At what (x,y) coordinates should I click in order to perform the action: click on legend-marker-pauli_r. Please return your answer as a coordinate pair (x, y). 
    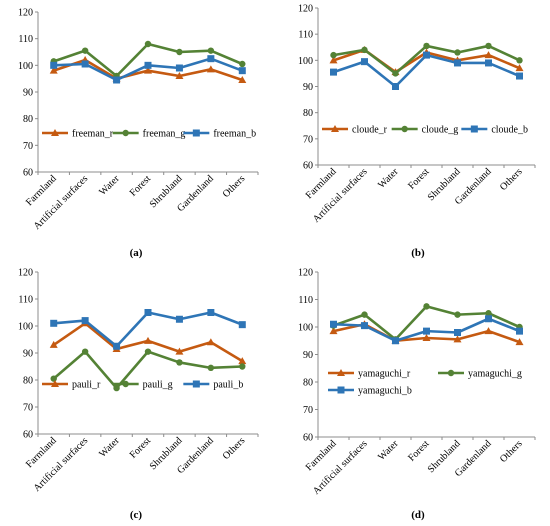
    Looking at the image, I should click on (55, 383).